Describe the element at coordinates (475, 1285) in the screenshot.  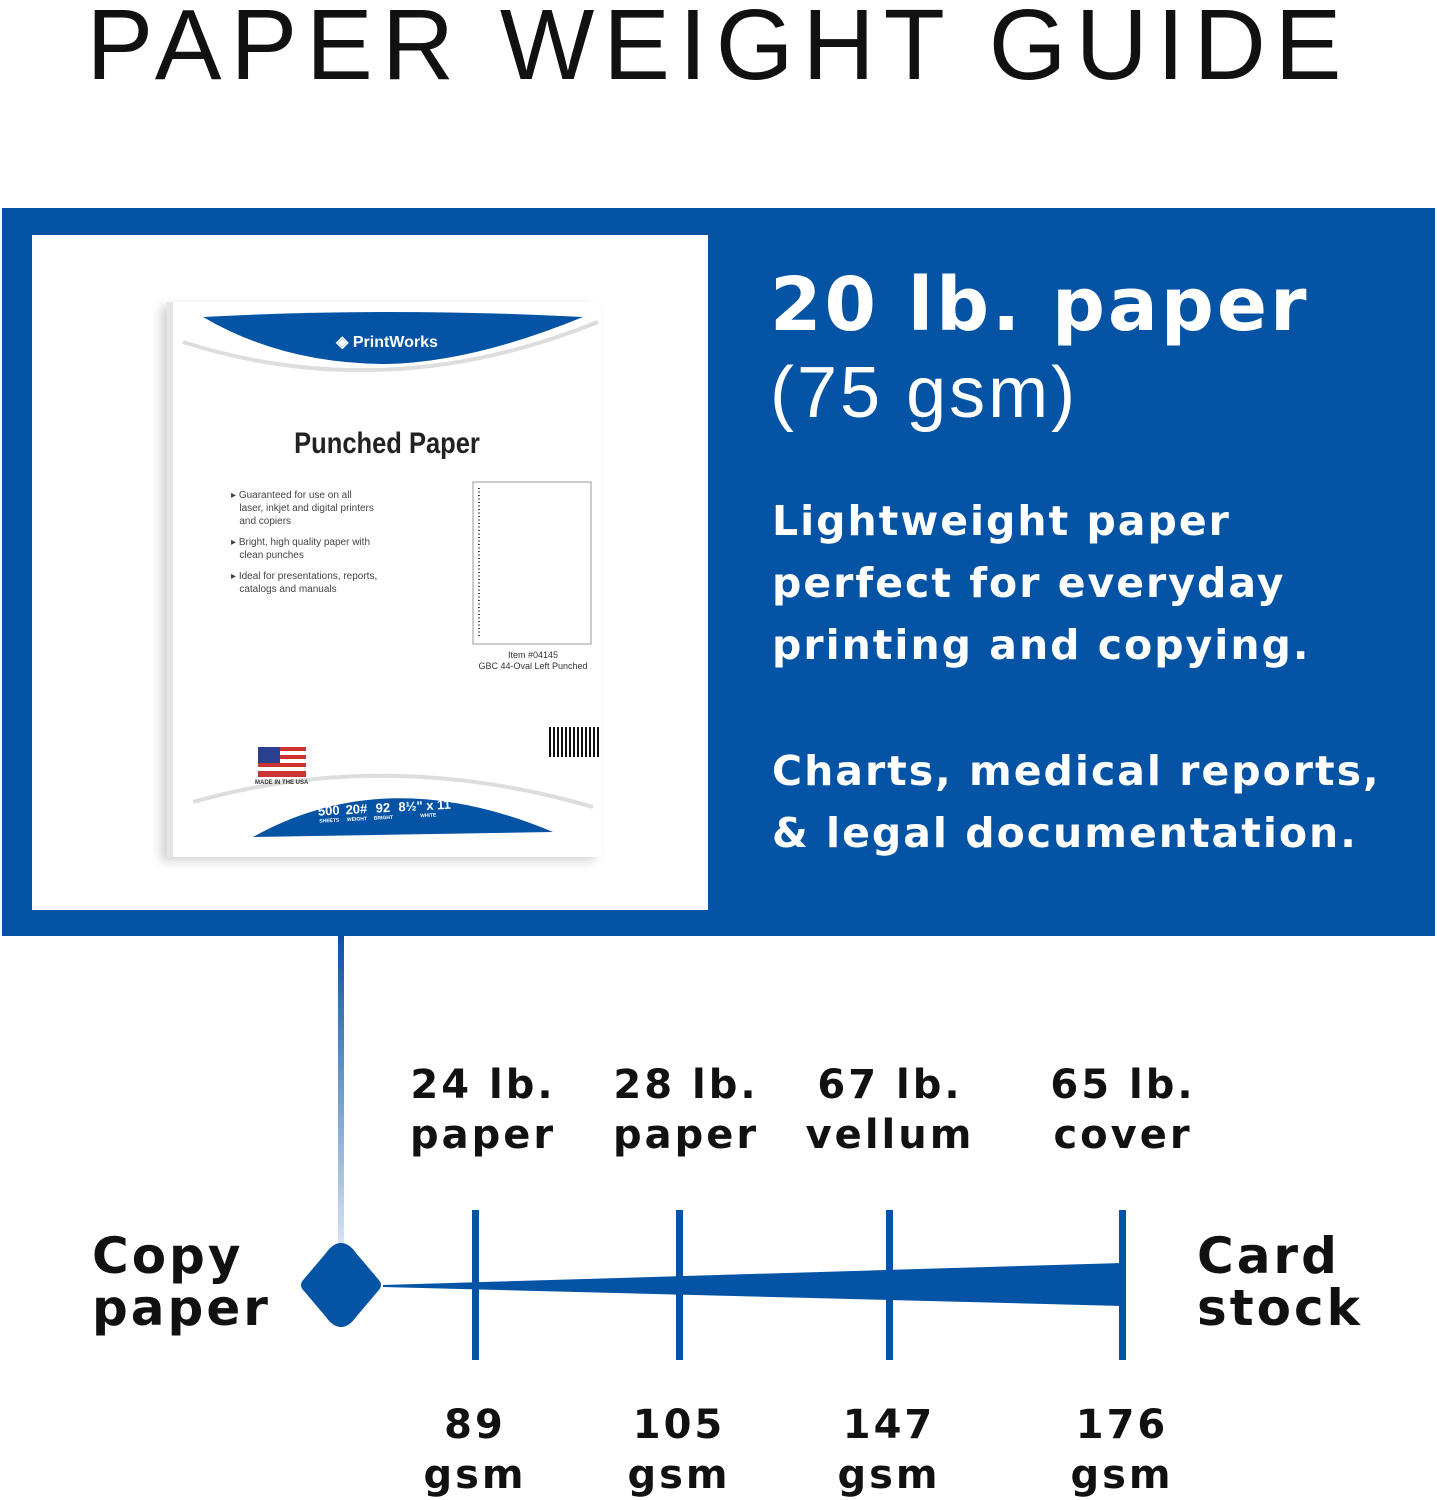
I see `tick-24lb` at that location.